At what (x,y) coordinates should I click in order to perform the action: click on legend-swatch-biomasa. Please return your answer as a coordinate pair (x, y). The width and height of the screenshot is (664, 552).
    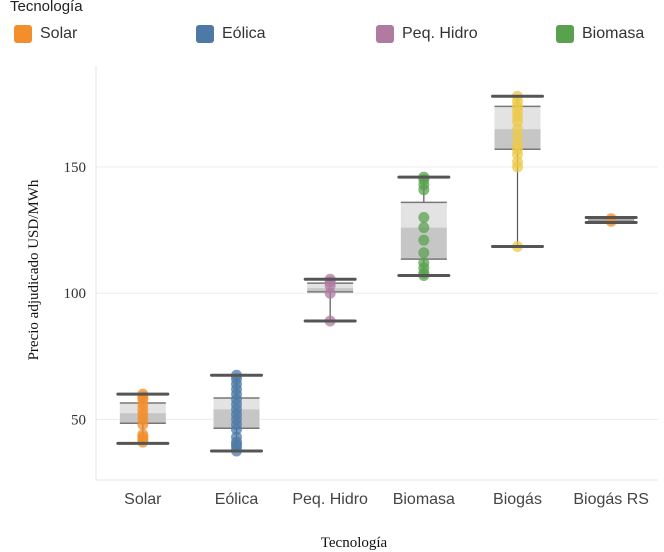
    Looking at the image, I should click on (565, 34).